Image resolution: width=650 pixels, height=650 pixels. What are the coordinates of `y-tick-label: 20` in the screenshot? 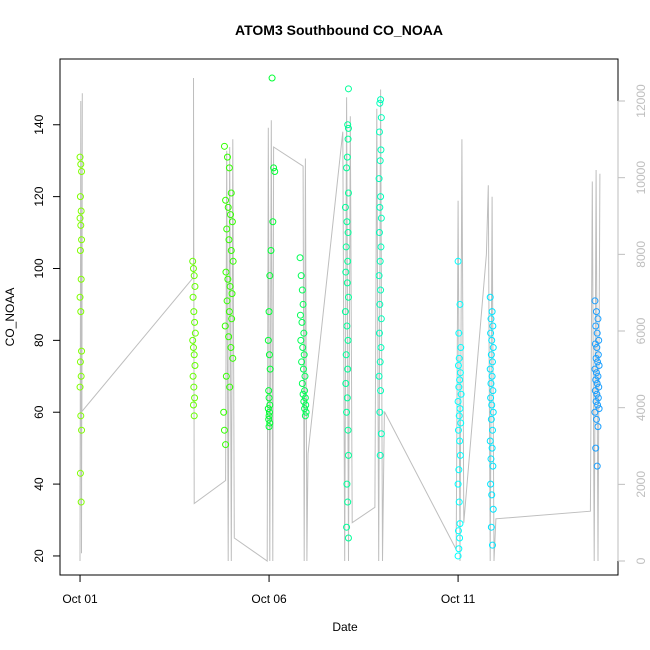 It's located at (39, 556).